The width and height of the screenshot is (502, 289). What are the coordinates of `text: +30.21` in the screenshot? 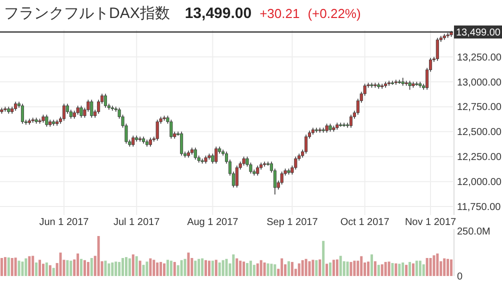 It's located at (280, 13).